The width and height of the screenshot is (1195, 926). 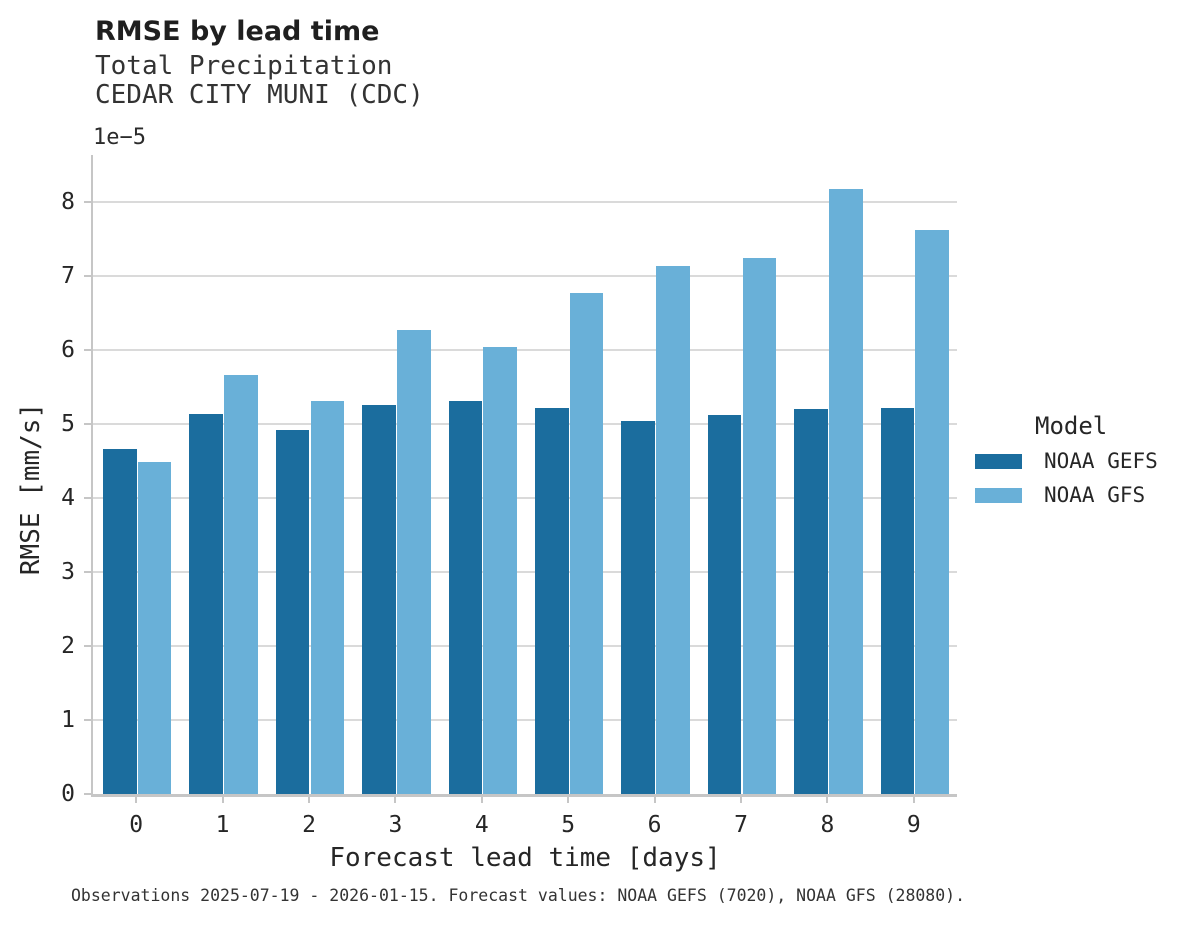 I want to click on legend-swatch-noaa-gefs, so click(x=998, y=461).